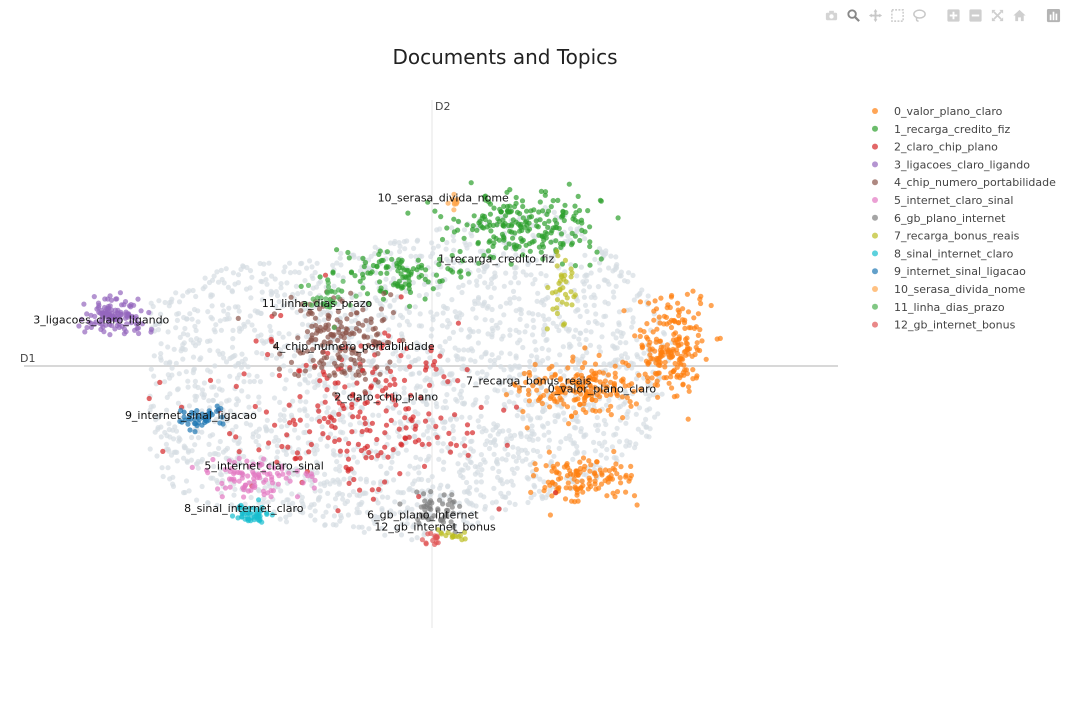  What do you see at coordinates (919, 15) in the screenshot?
I see `lasso-select-icon` at bounding box center [919, 15].